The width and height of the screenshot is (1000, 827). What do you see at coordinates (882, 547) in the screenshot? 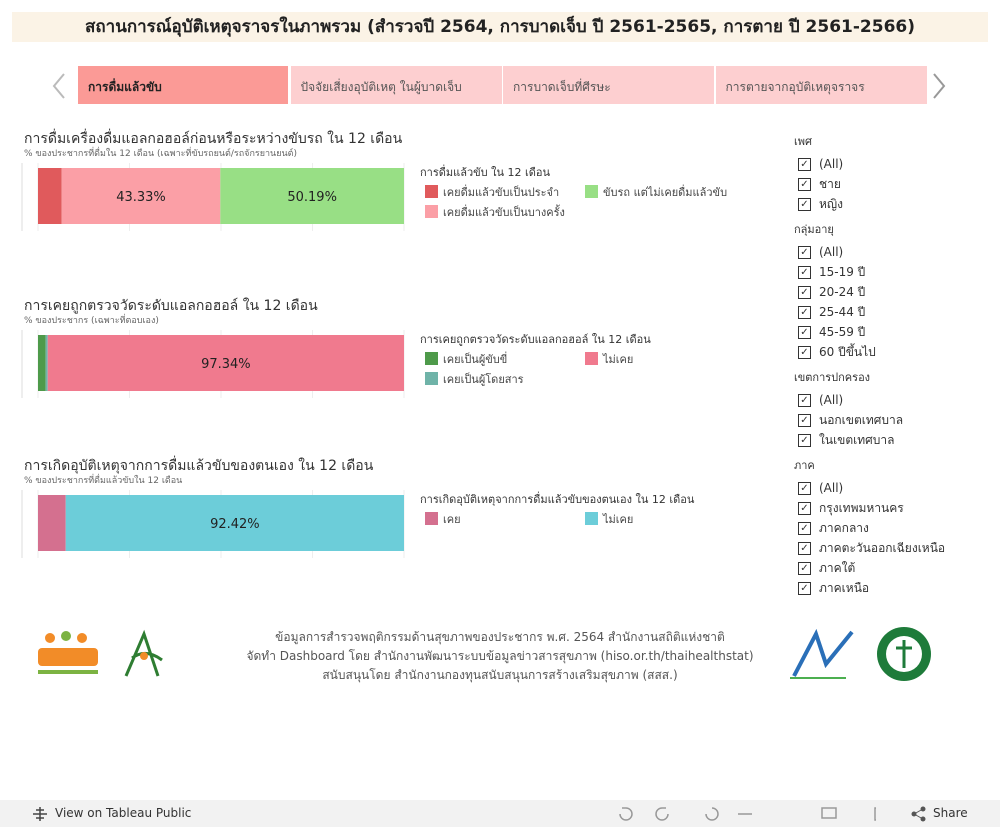
I see `option-label: ภาคตะวันออกเฉียงเหนือ` at bounding box center [882, 547].